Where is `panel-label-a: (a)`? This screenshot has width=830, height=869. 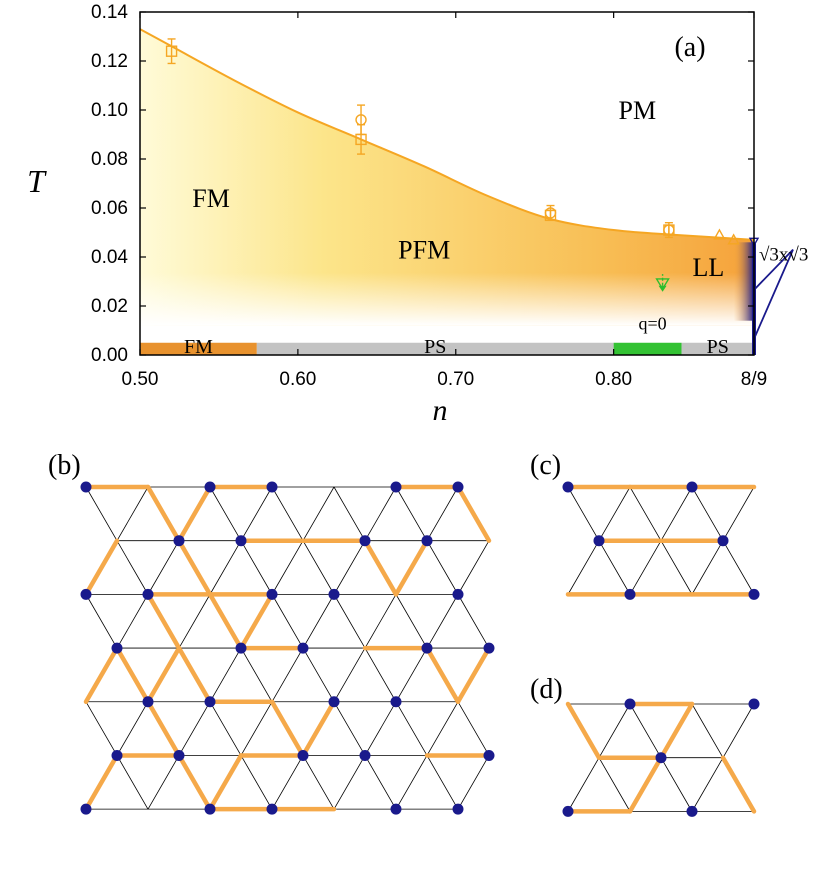
panel-label-a: (a) is located at coordinates (689, 47).